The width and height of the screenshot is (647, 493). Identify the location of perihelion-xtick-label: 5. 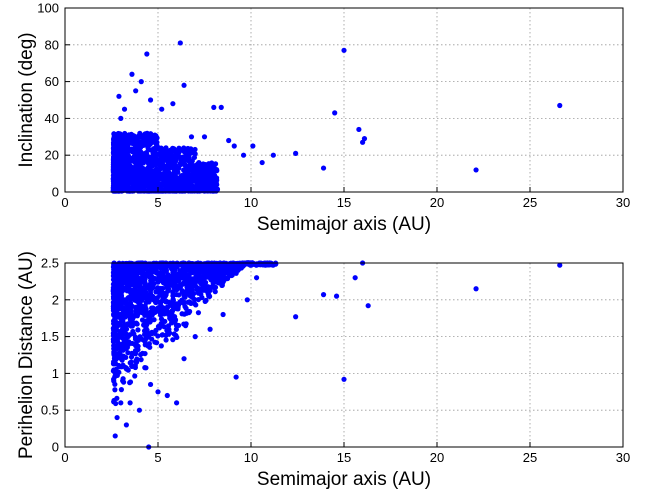
(157, 457).